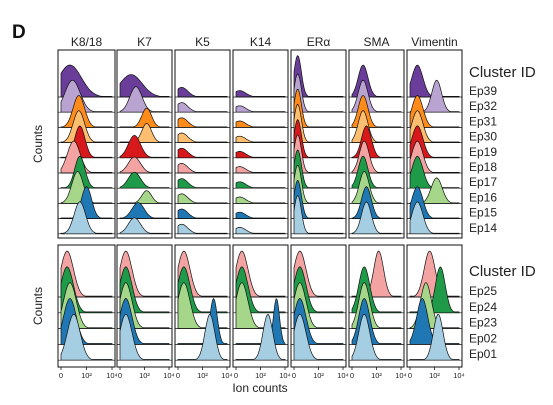  I want to click on marker-label: K14, so click(261, 42).